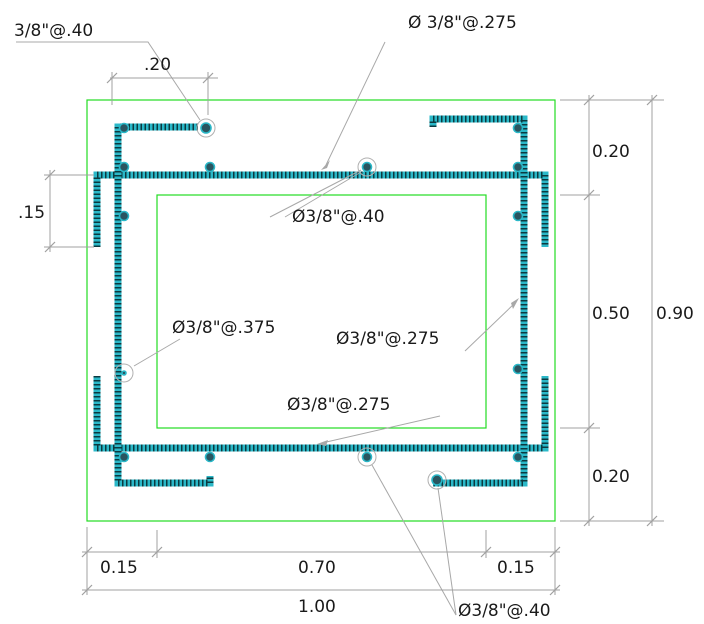 The height and width of the screenshot is (624, 704). What do you see at coordinates (53, 31) in the screenshot?
I see `top-left-spec-label: 3/8"@.40` at bounding box center [53, 31].